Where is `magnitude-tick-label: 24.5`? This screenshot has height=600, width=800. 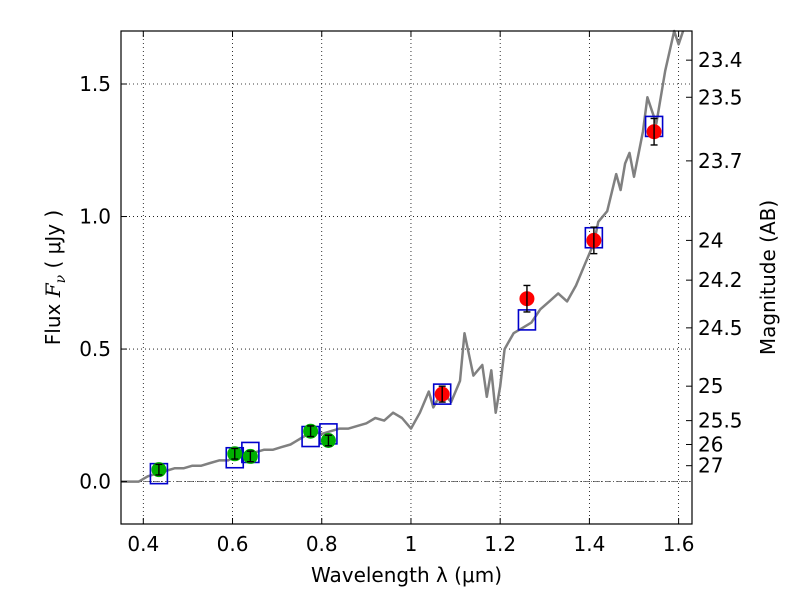
magnitude-tick-label: 24.5 is located at coordinates (720, 328).